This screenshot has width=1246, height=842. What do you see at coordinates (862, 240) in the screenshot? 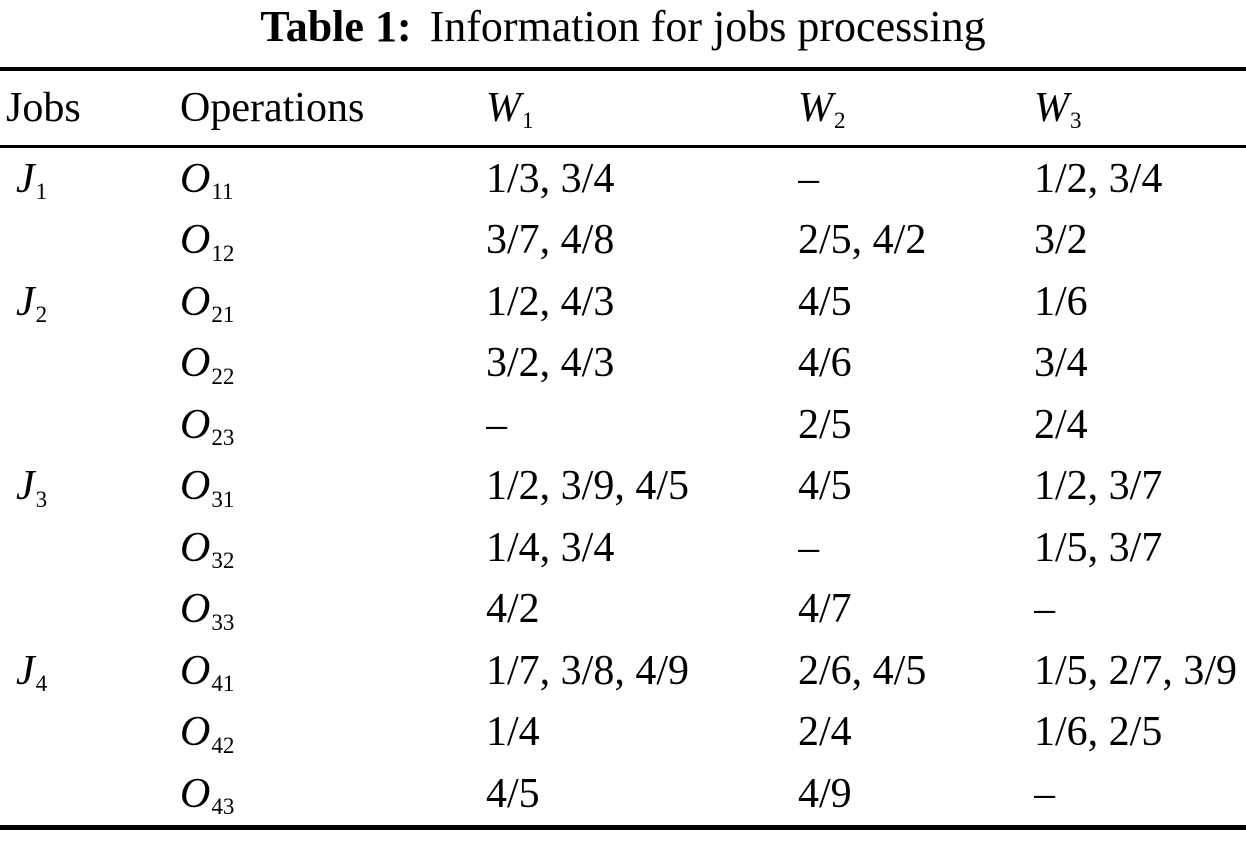
I see `w2-cell: 2/5, 4/2` at bounding box center [862, 240].